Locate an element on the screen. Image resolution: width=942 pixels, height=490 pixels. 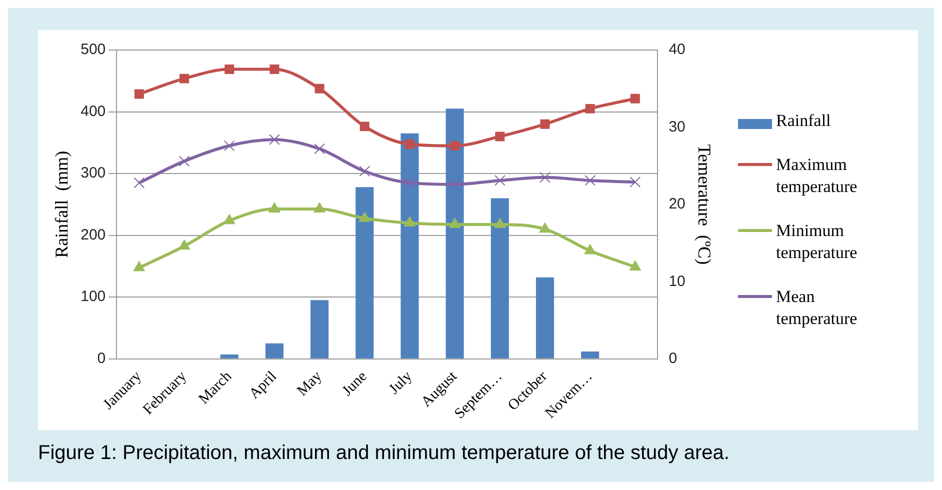
y-tick-label: 200 is located at coordinates (93, 235).